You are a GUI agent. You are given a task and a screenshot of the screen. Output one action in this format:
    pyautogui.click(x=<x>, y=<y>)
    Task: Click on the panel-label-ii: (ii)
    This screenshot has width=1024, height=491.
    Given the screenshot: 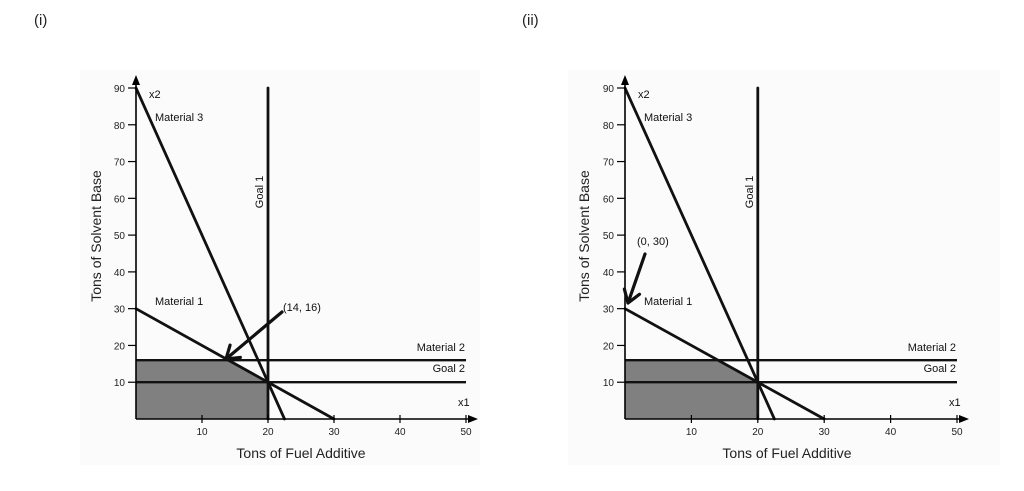 What is the action you would take?
    pyautogui.click(x=530, y=20)
    